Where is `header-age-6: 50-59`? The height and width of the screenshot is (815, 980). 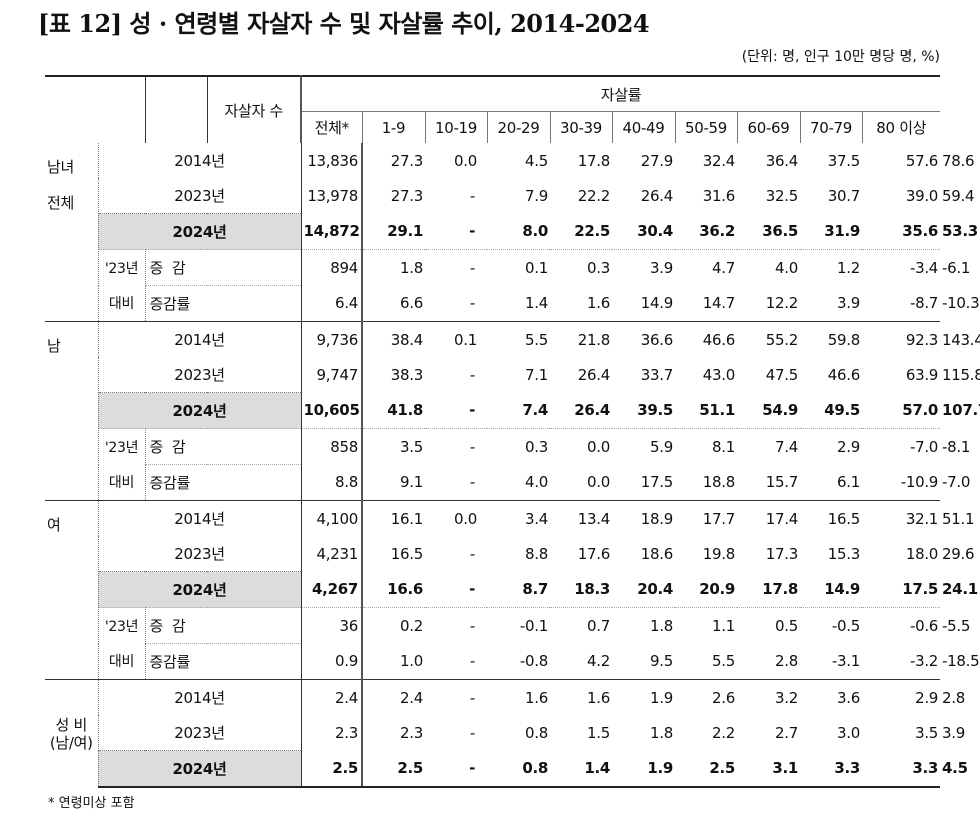 header-age-6: 50-59 is located at coordinates (705, 127).